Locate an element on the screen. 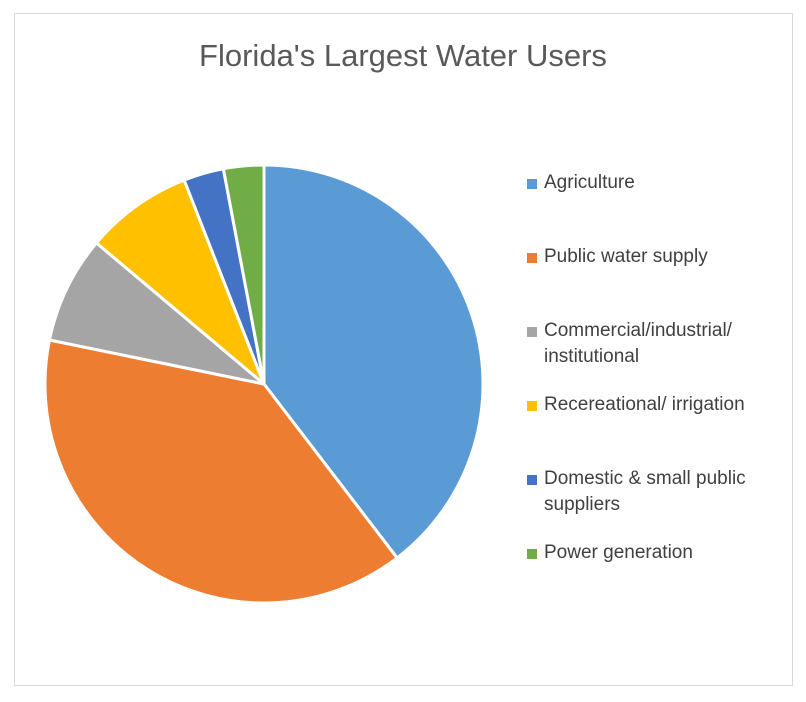  legend-item: Power generation is located at coordinates (653, 553).